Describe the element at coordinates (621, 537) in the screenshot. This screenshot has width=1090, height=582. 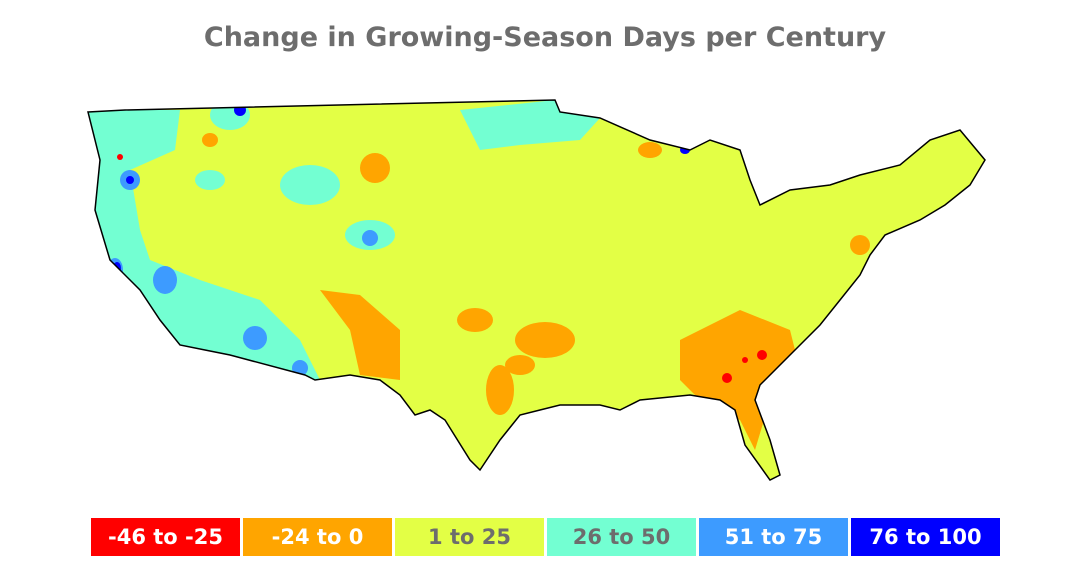
I see `legend-item: 26 to 50` at that location.